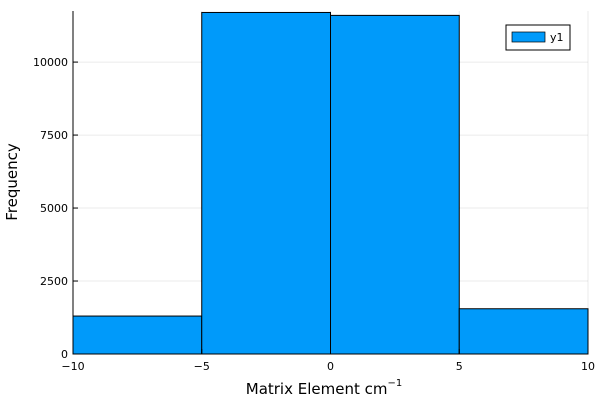 Image resolution: width=600 pixels, height=400 pixels. What do you see at coordinates (54, 135) in the screenshot?
I see `y-tick-label-3: 7500` at bounding box center [54, 135].